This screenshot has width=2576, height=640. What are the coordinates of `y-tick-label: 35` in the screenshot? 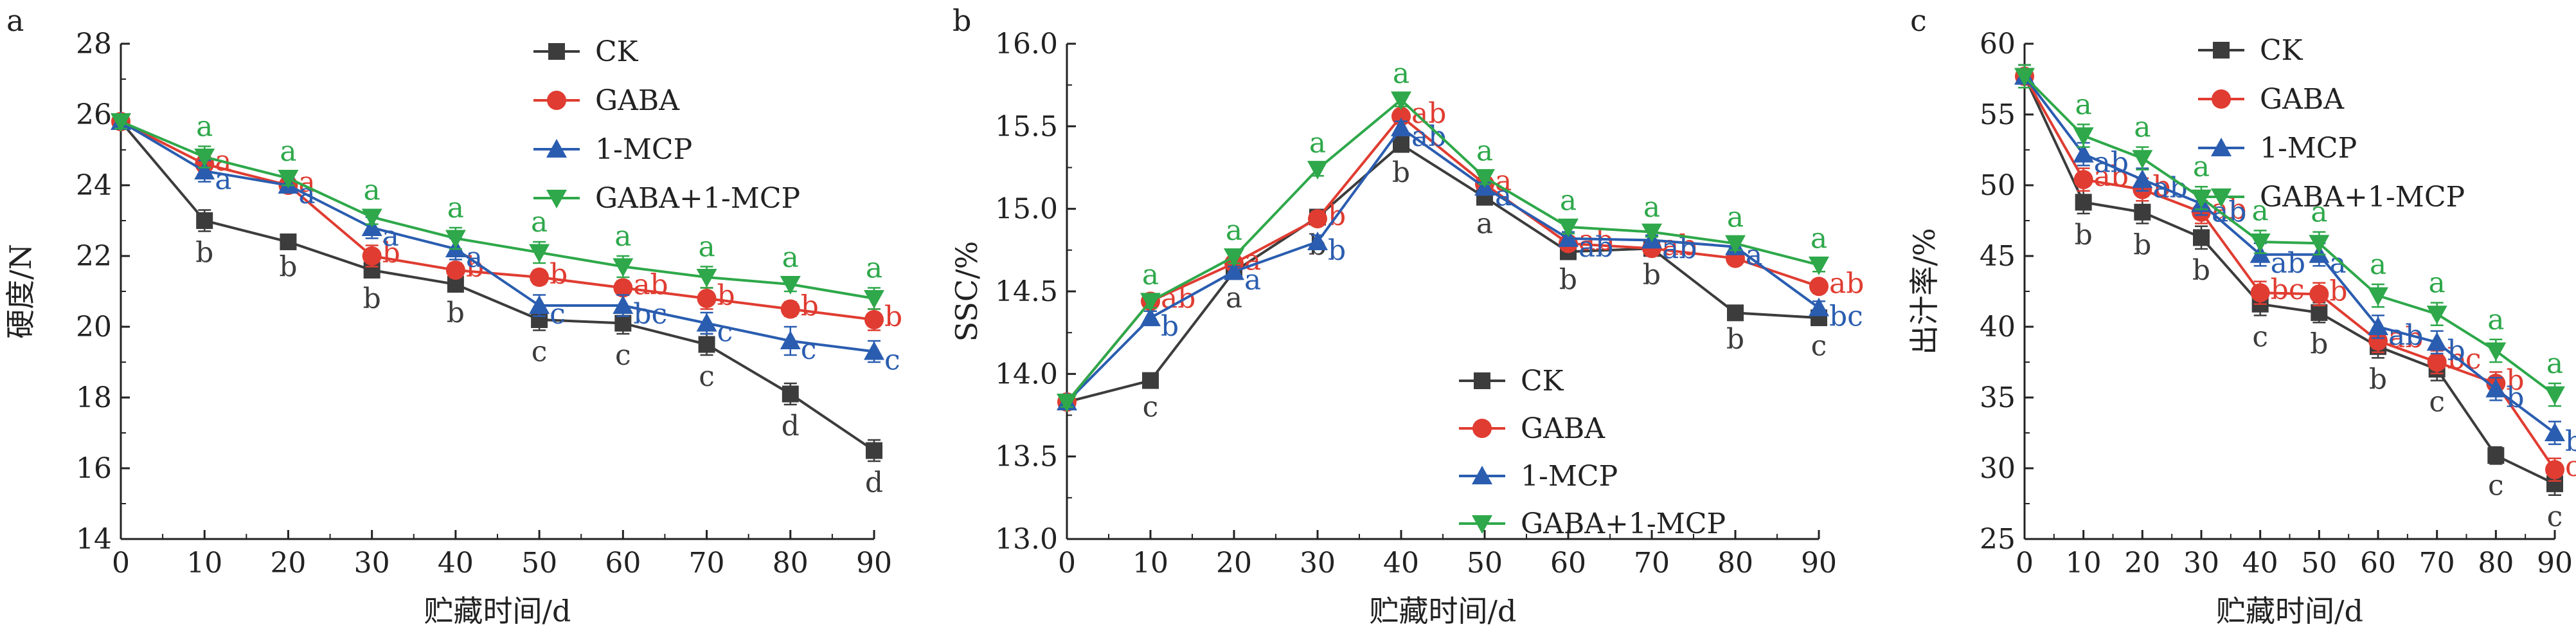 It's located at (1998, 397).